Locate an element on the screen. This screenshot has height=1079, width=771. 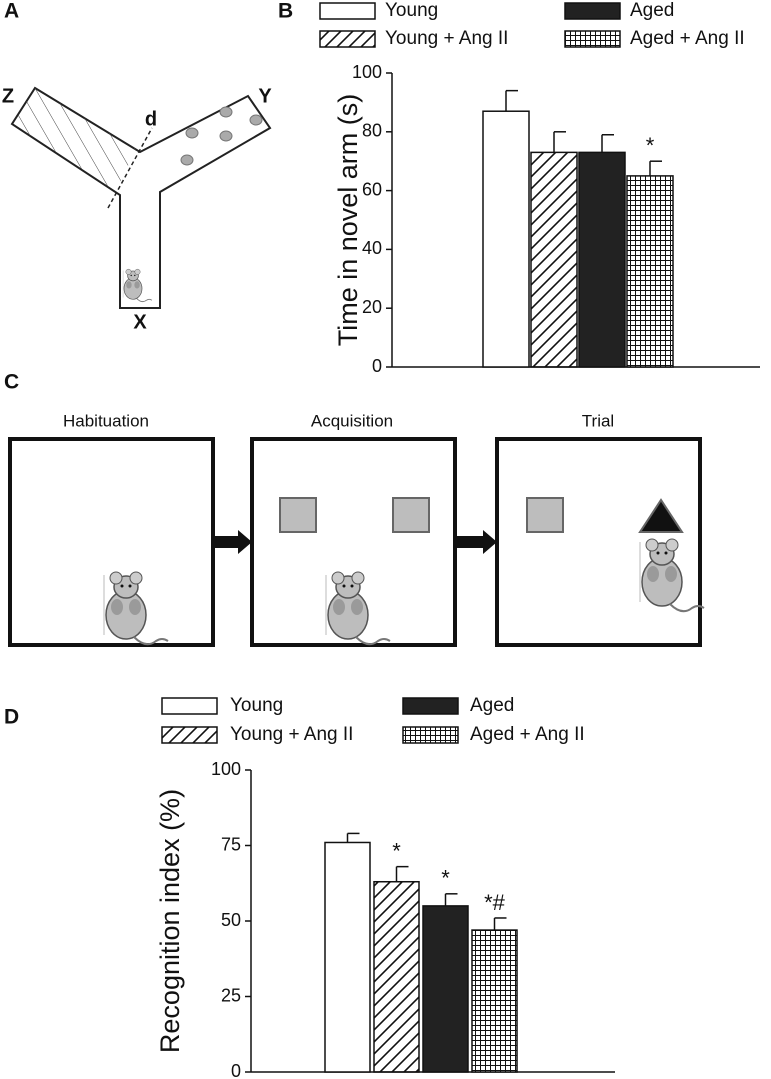
maze-objects is located at coordinates (221, 136).